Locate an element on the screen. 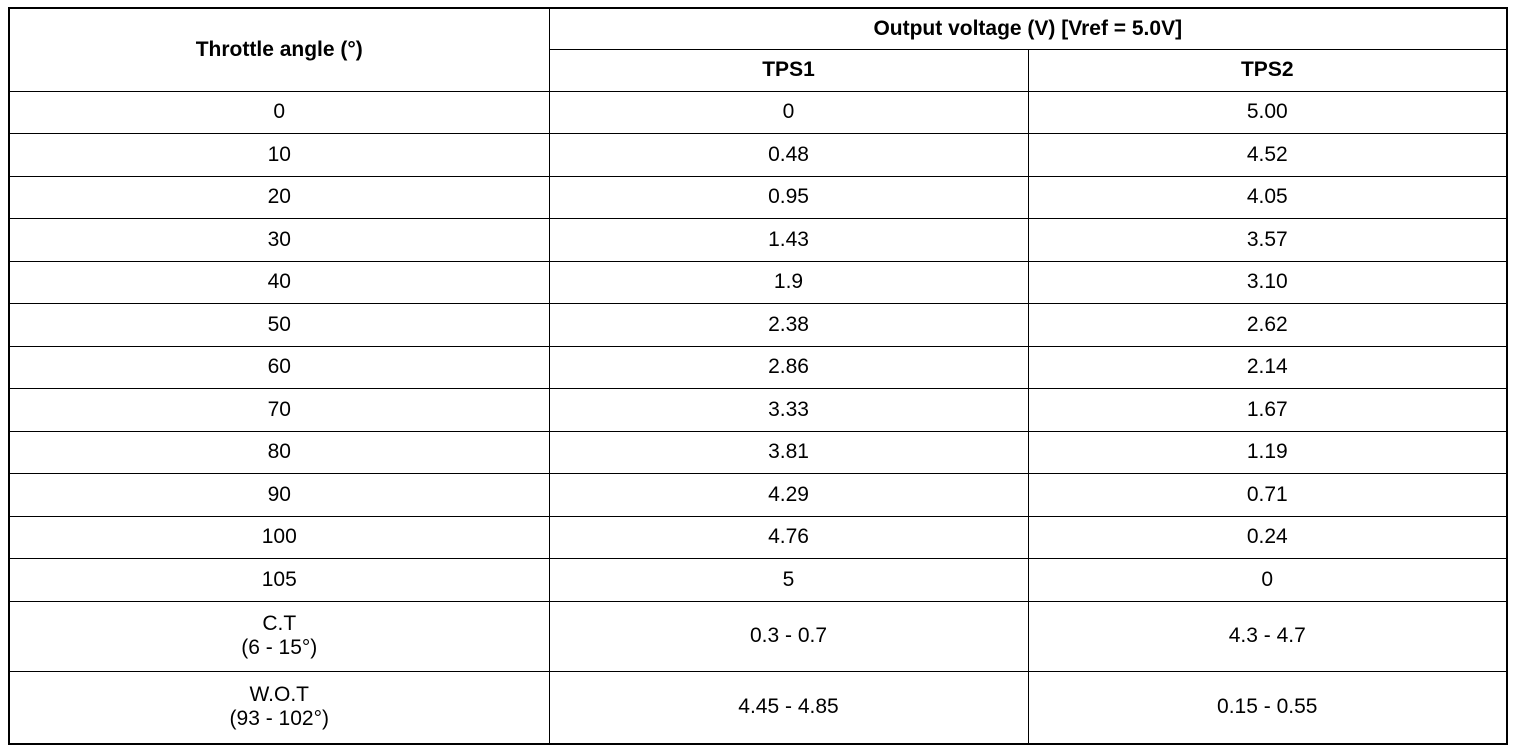  cell-line: 10 is located at coordinates (279, 154).